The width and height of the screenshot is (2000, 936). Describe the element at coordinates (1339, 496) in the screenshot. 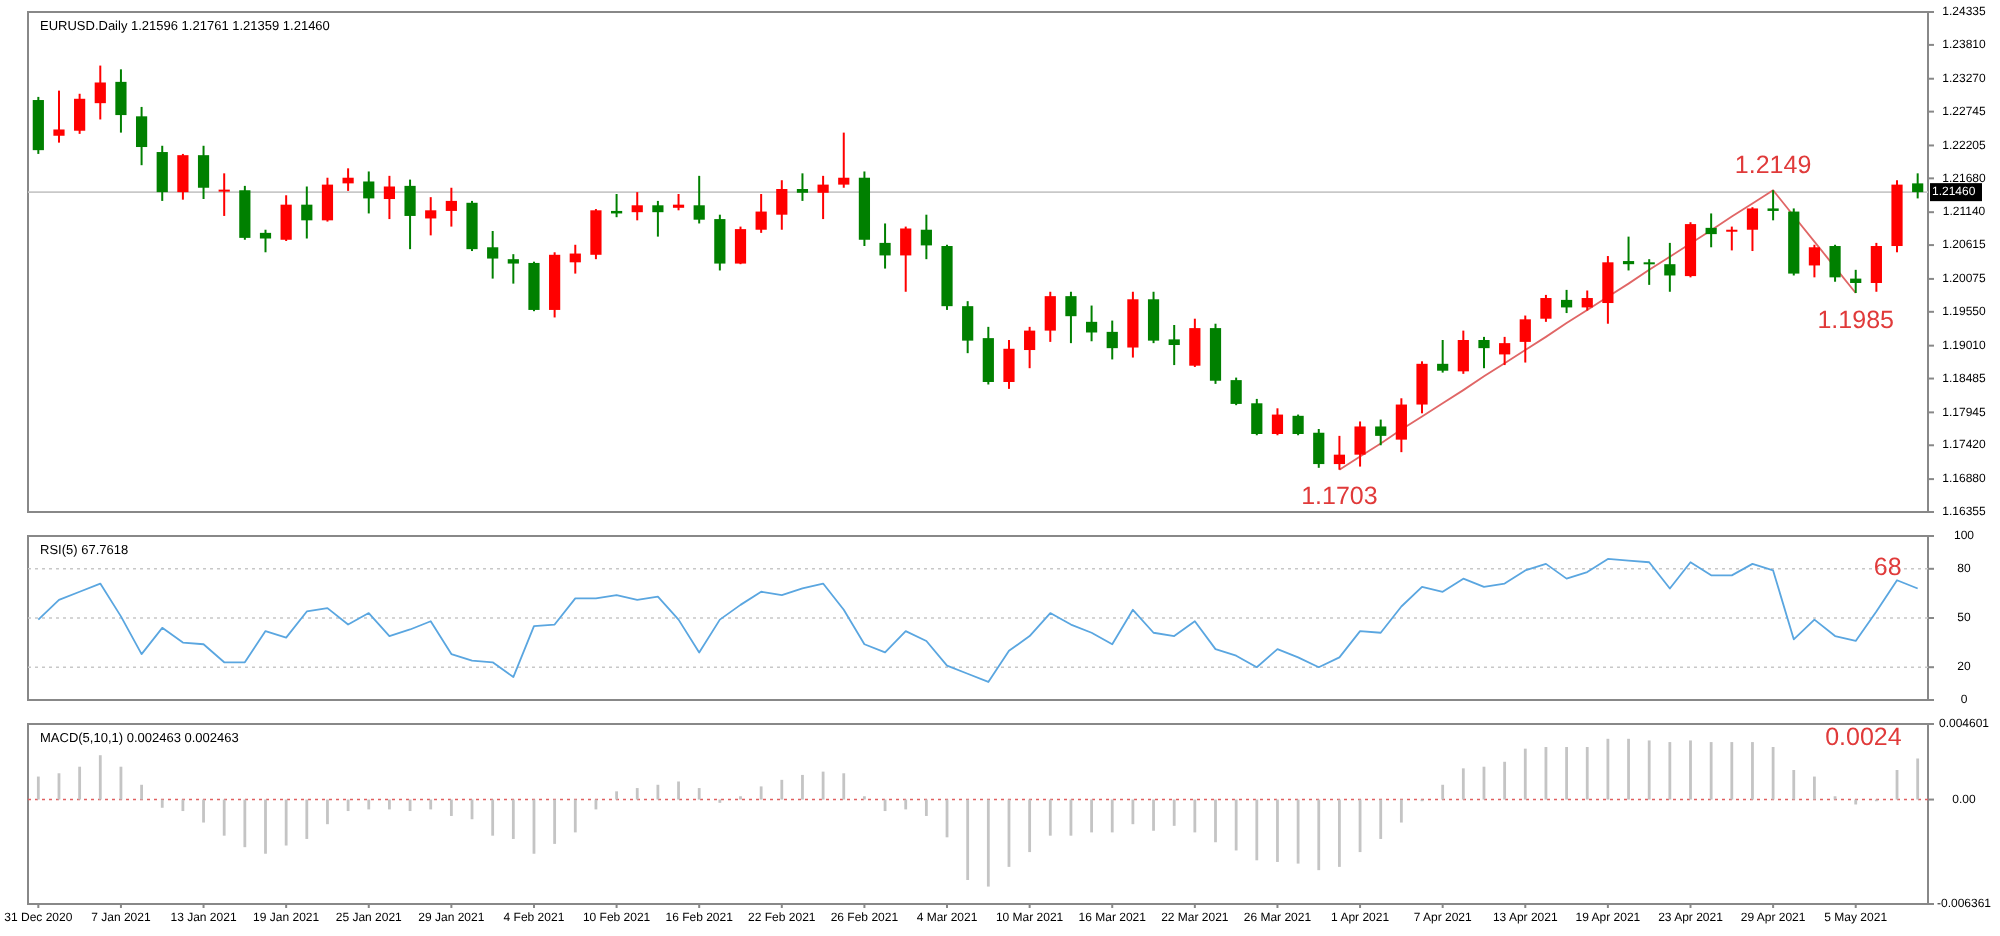

I see `annotation: 1.1703` at that location.